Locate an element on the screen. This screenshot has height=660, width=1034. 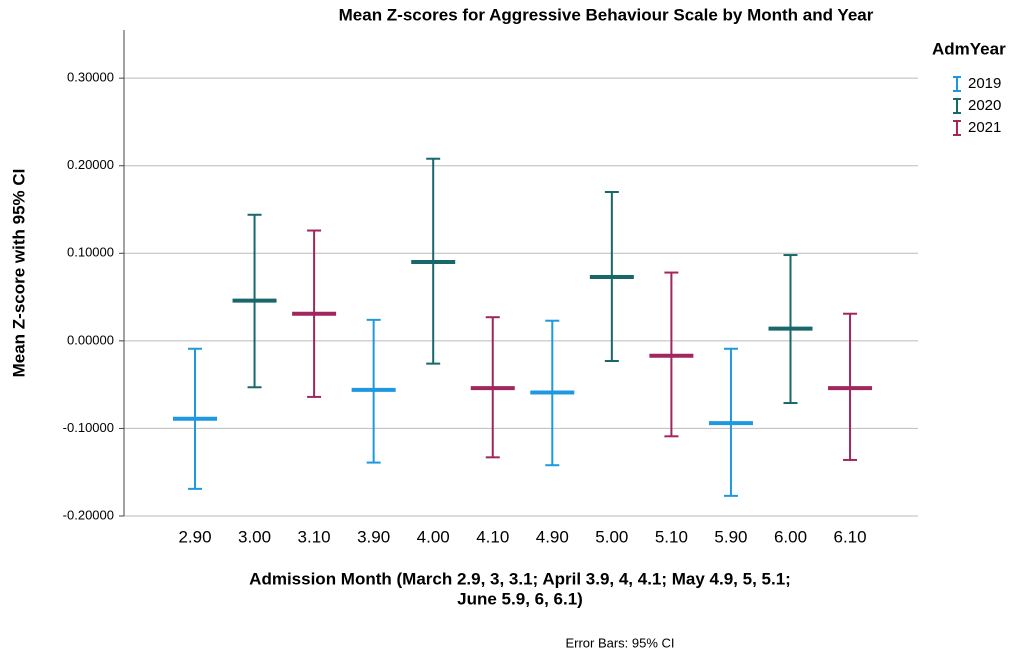
x-tick-label: 3.10 is located at coordinates (314, 536).